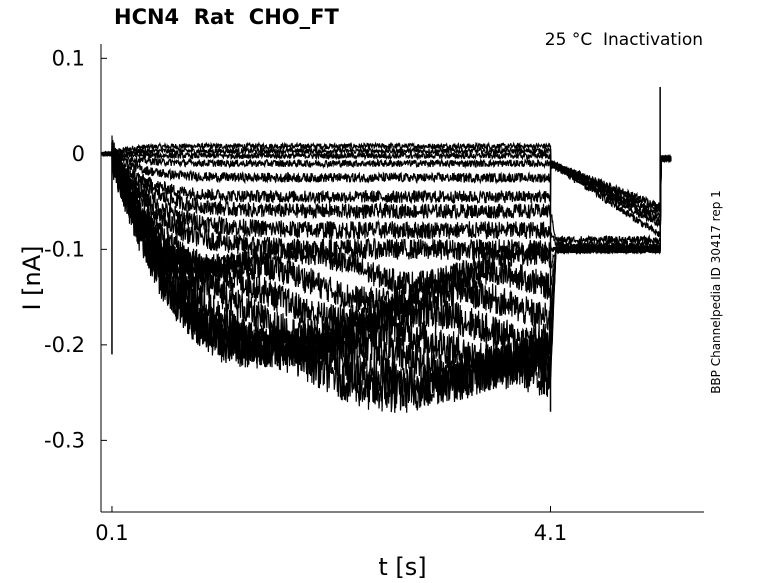  I want to click on y-tick-label: -0.2, so click(64, 345).